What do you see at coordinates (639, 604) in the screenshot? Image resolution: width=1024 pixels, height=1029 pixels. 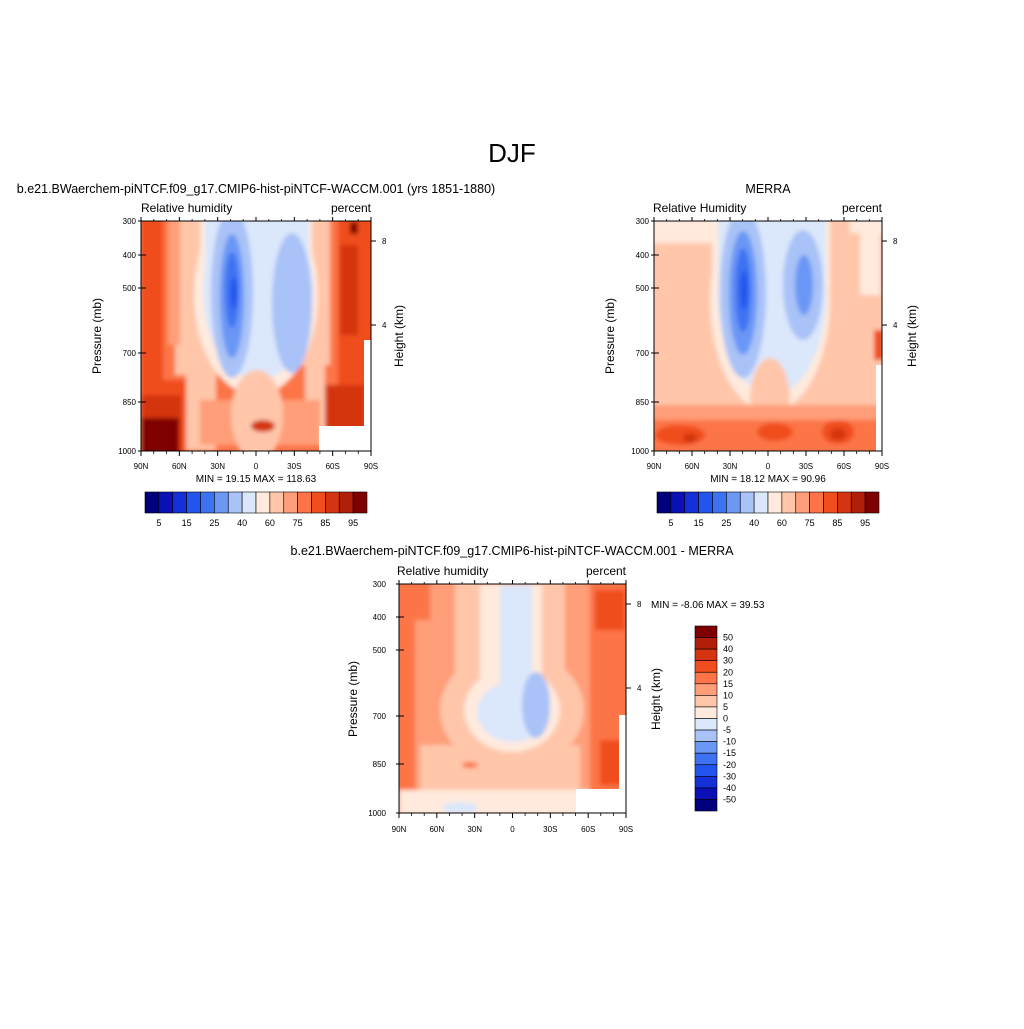 I see `y2-tick-label: 8` at bounding box center [639, 604].